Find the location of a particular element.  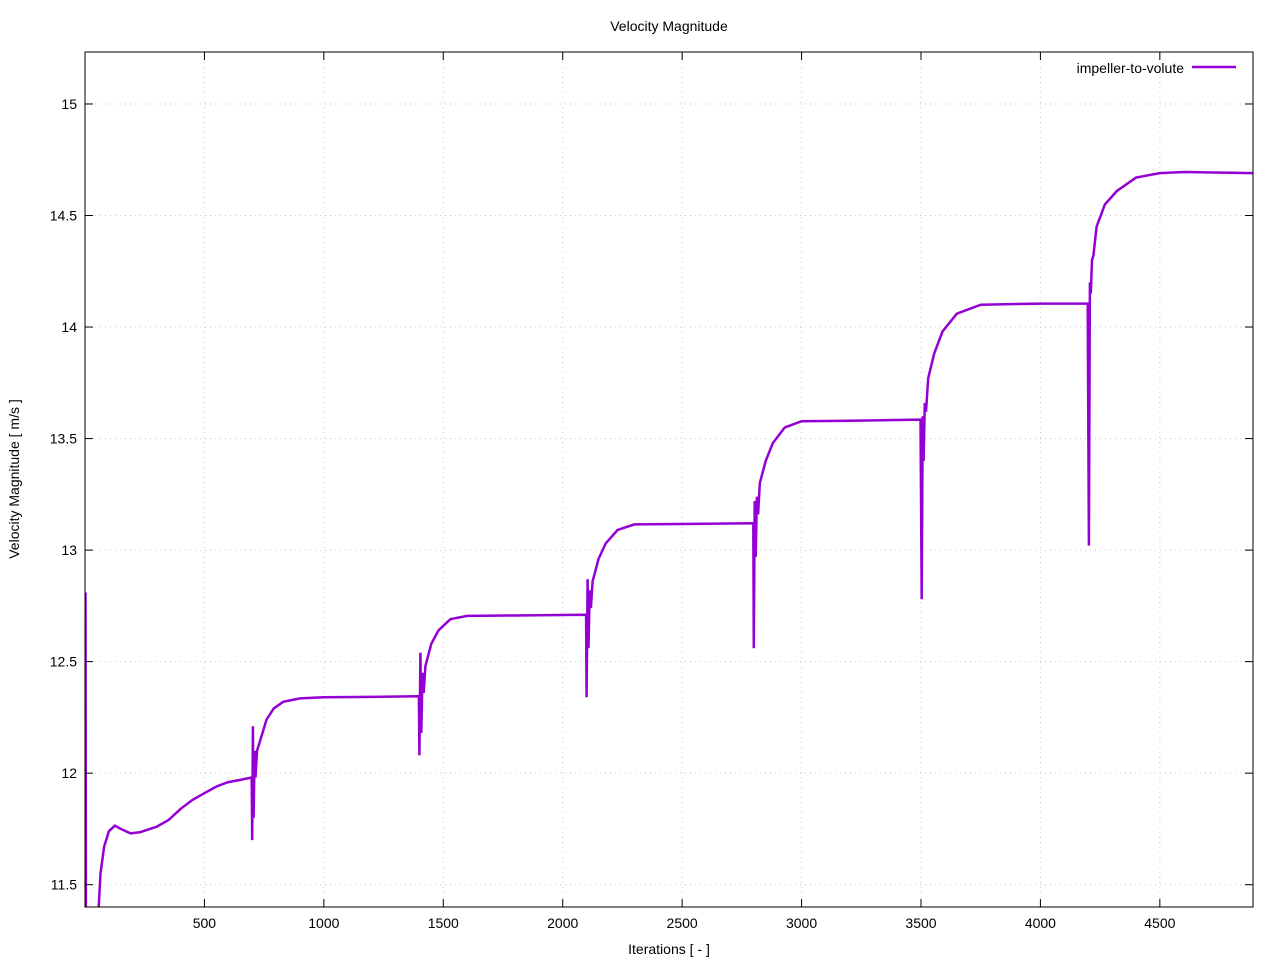

x-tick-label: 500 is located at coordinates (205, 923).